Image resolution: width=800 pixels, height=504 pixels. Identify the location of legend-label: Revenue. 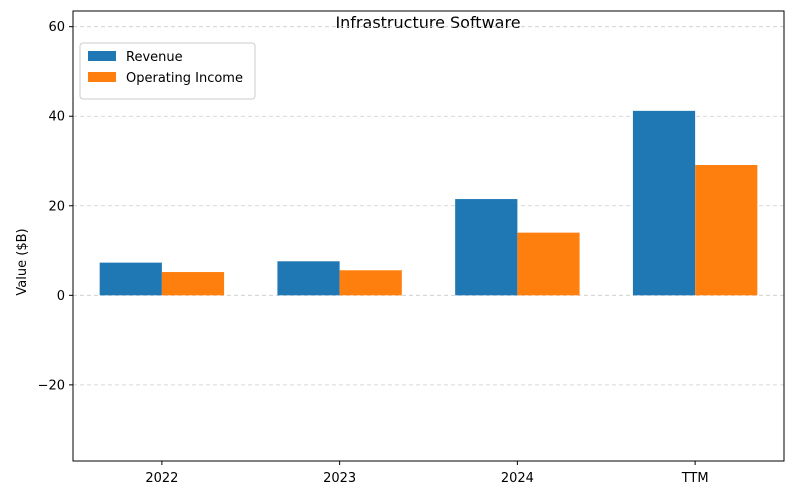
(154, 57).